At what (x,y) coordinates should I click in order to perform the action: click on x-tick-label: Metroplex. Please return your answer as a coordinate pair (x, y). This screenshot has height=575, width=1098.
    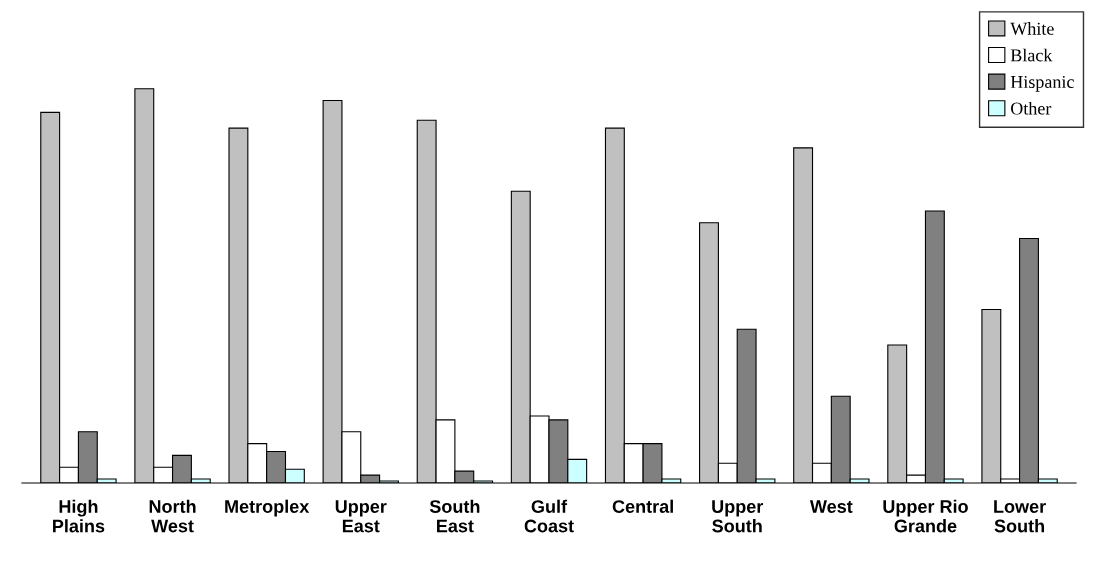
    Looking at the image, I should click on (267, 508).